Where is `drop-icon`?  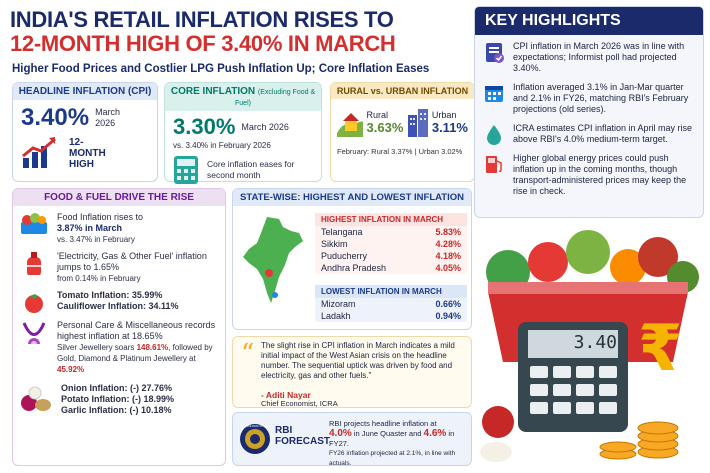
drop-icon is located at coordinates (494, 135).